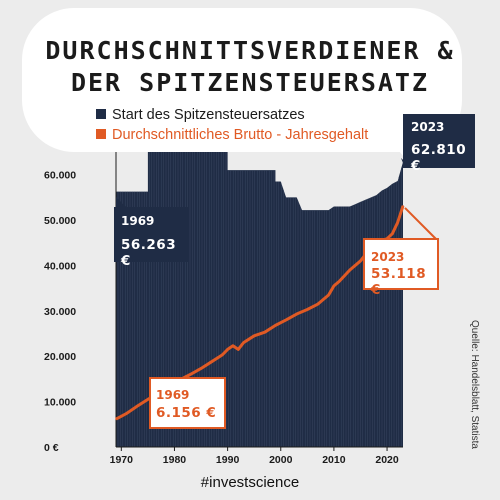  Describe the element at coordinates (138, 221) in the screenshot. I see `callout-1969-top-tax-year: 1969` at that location.